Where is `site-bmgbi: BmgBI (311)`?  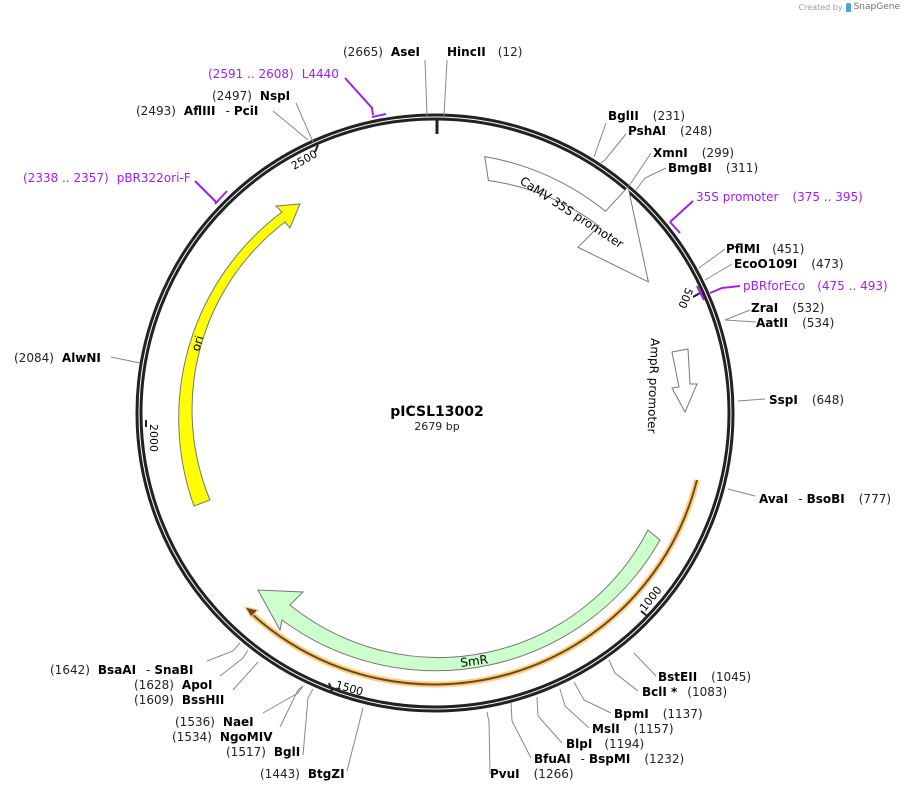 site-bmgbi: BmgBI (311) is located at coordinates (713, 168).